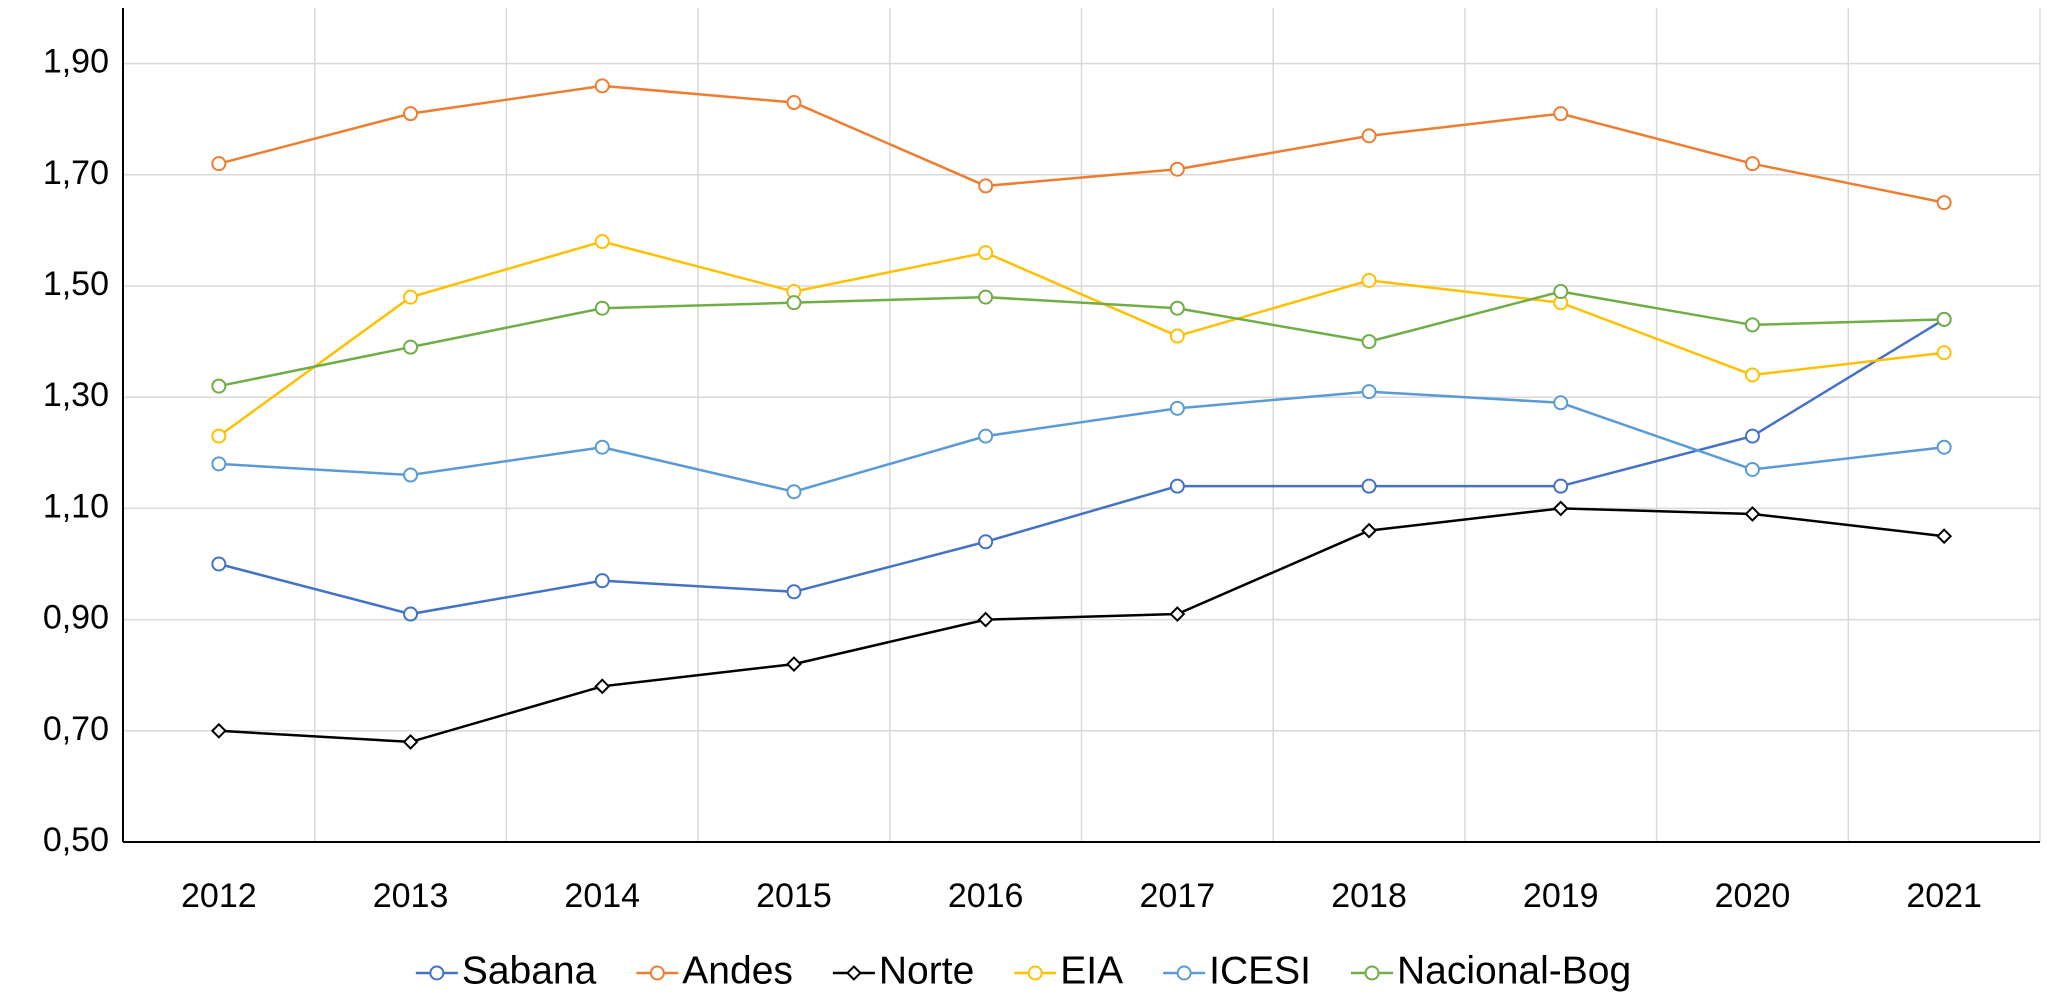 Image resolution: width=2047 pixels, height=1000 pixels. What do you see at coordinates (1753, 896) in the screenshot?
I see `x-tick-label: 2020` at bounding box center [1753, 896].